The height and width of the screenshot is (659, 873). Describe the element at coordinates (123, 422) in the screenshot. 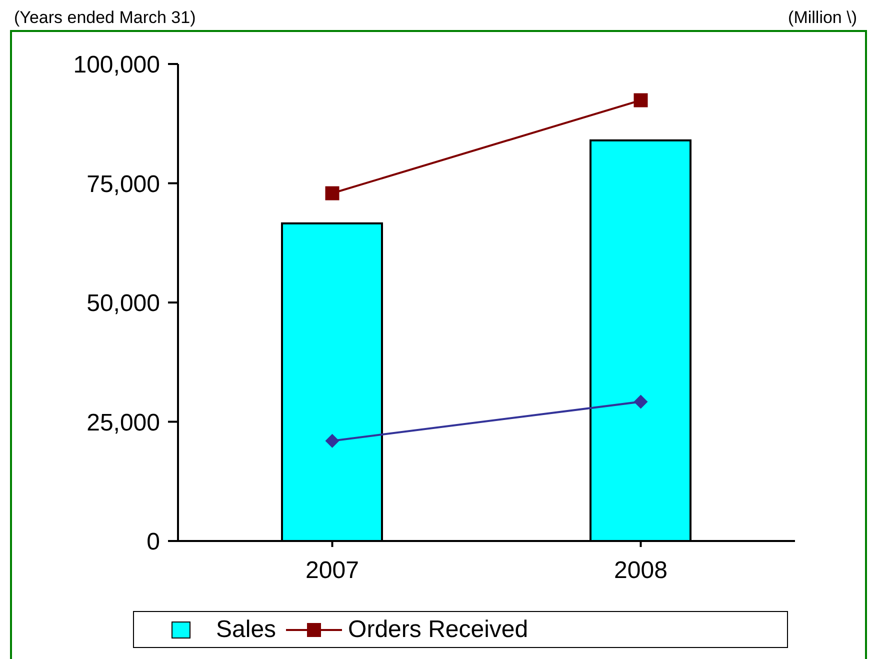

I see `y-tick-label: 25,000` at that location.